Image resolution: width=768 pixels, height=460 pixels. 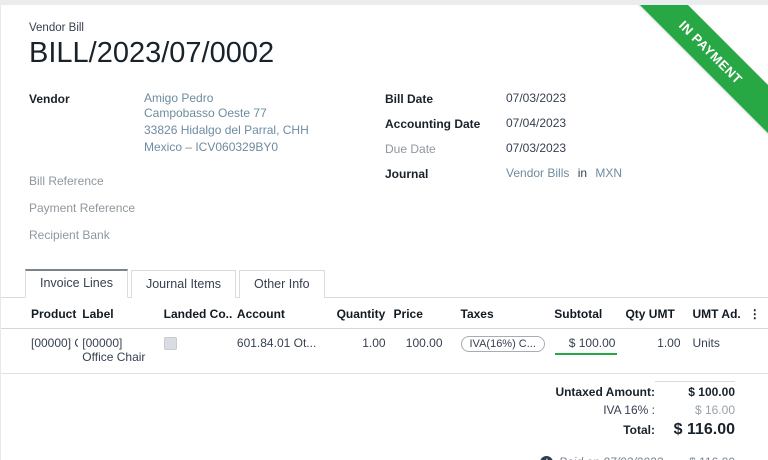 I want to click on accounting-date-row: Accounting Date 07/04/2023, so click(x=562, y=123).